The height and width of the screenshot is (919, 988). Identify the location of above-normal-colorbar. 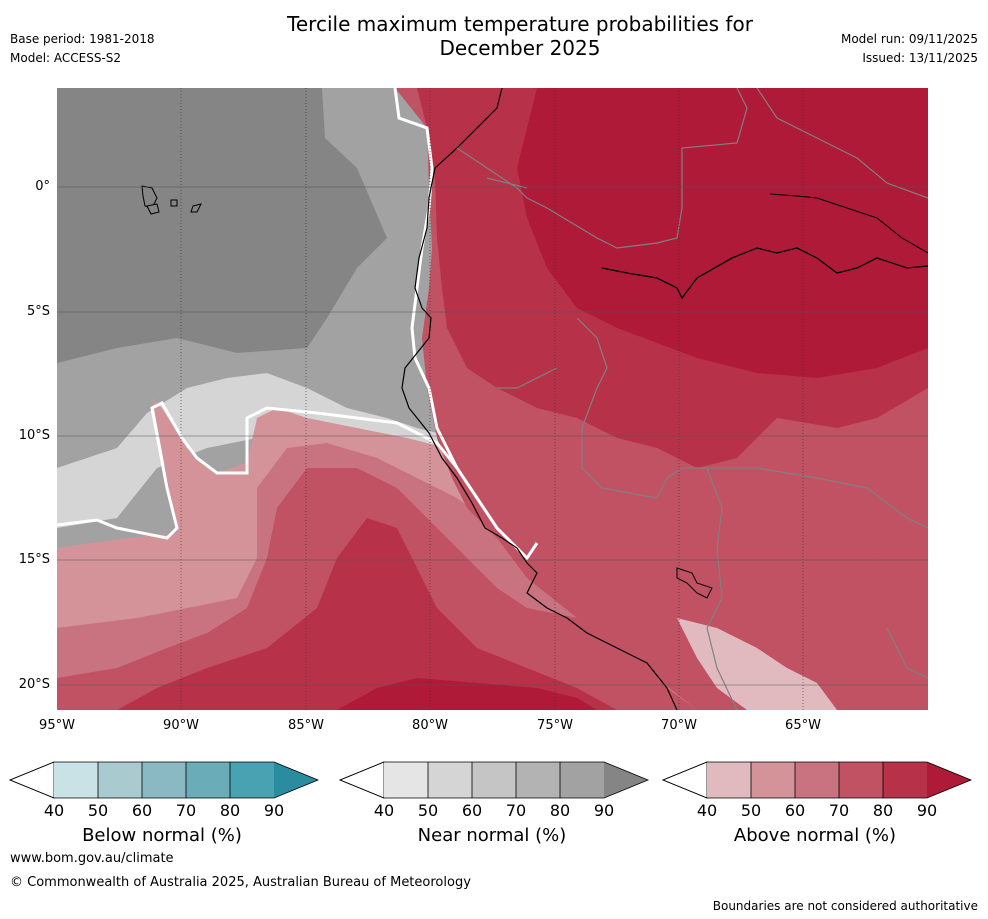
(817, 780).